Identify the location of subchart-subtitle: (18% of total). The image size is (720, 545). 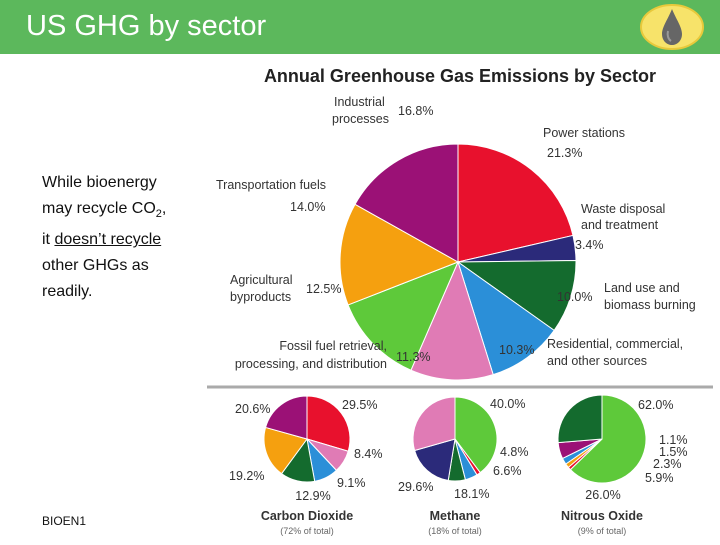
(455, 531).